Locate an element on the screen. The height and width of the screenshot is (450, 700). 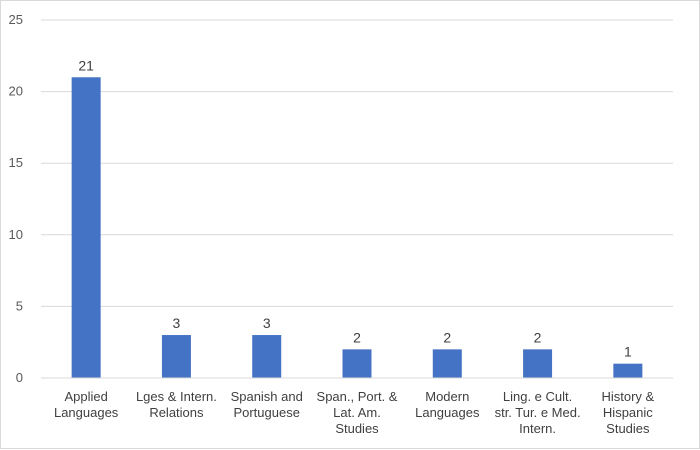
category-label: Modern Languages is located at coordinates (447, 404).